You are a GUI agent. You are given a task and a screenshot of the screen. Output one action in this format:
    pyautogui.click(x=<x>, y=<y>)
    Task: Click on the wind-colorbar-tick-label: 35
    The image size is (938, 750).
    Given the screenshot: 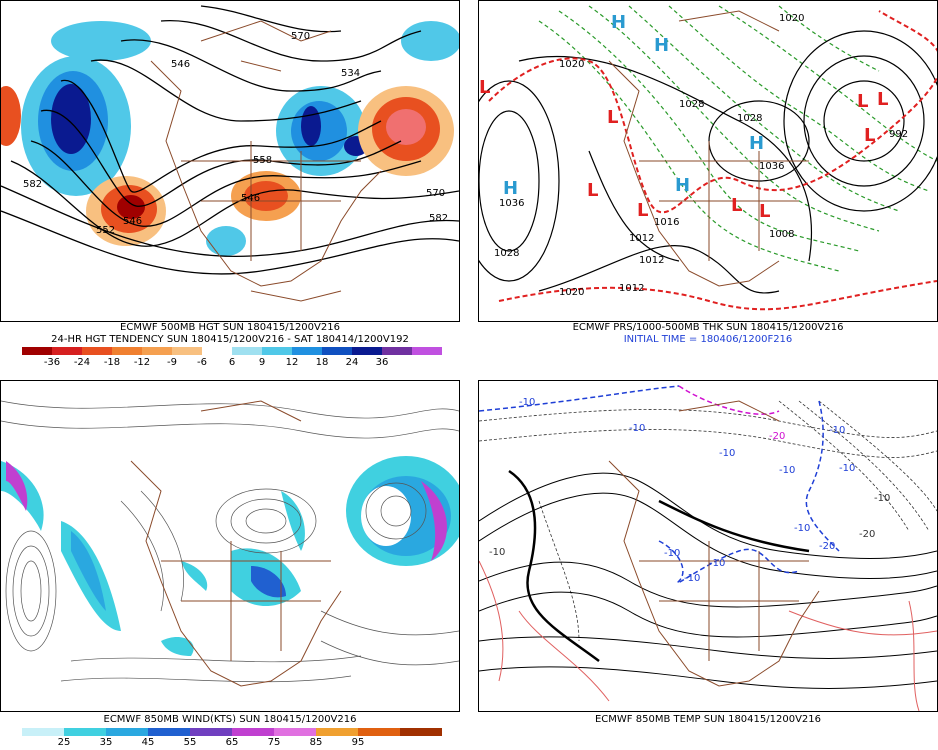 What is the action you would take?
    pyautogui.click(x=106, y=742)
    